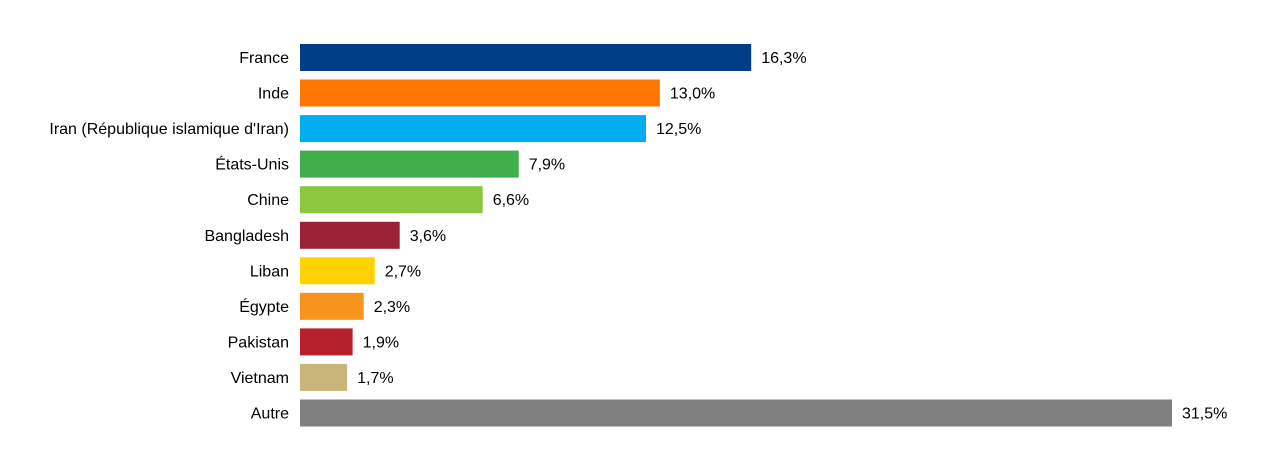 The width and height of the screenshot is (1270, 468). What do you see at coordinates (428, 236) in the screenshot?
I see `value-label-5: 3,6%` at bounding box center [428, 236].